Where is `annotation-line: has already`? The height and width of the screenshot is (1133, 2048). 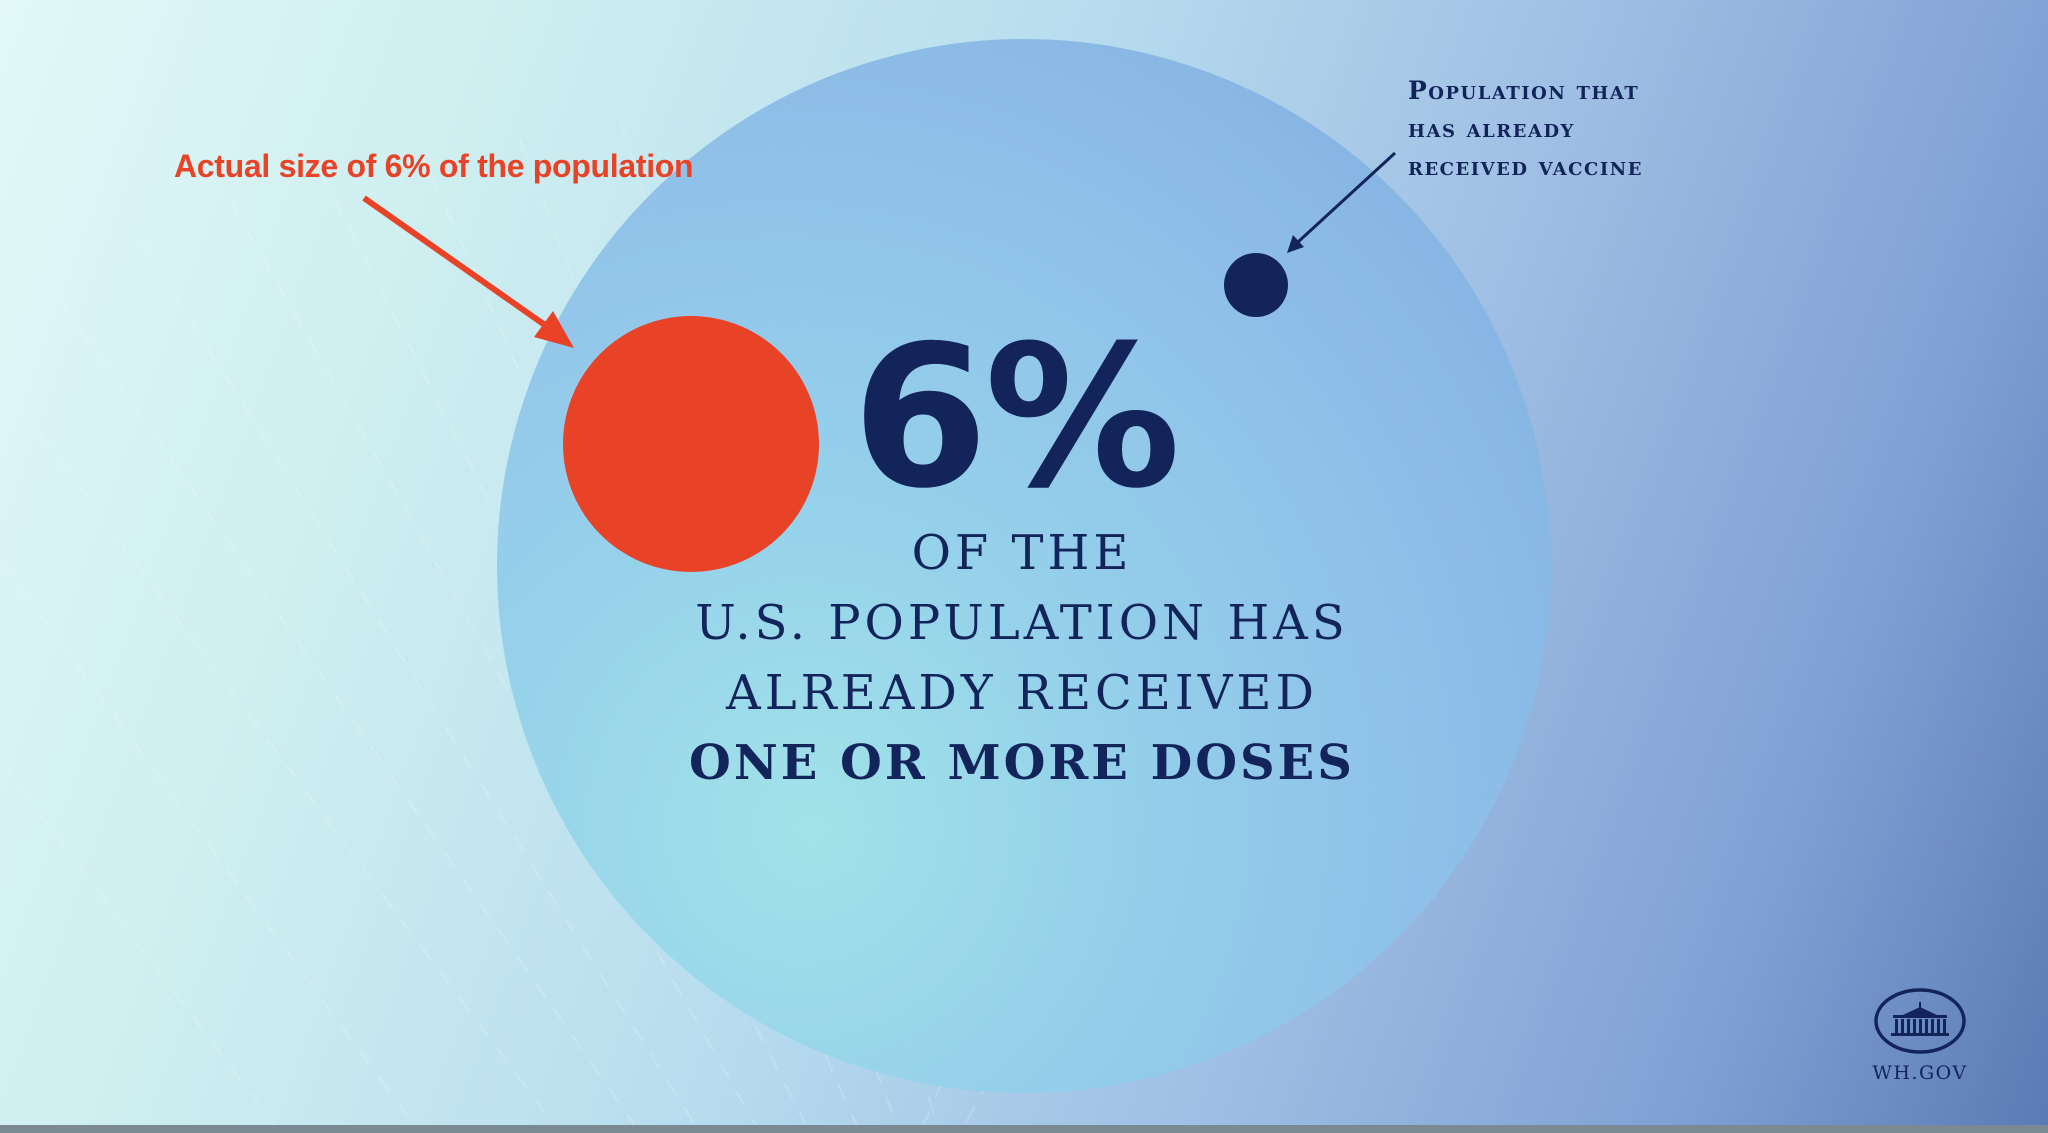
annotation-line: has already is located at coordinates (1573, 129).